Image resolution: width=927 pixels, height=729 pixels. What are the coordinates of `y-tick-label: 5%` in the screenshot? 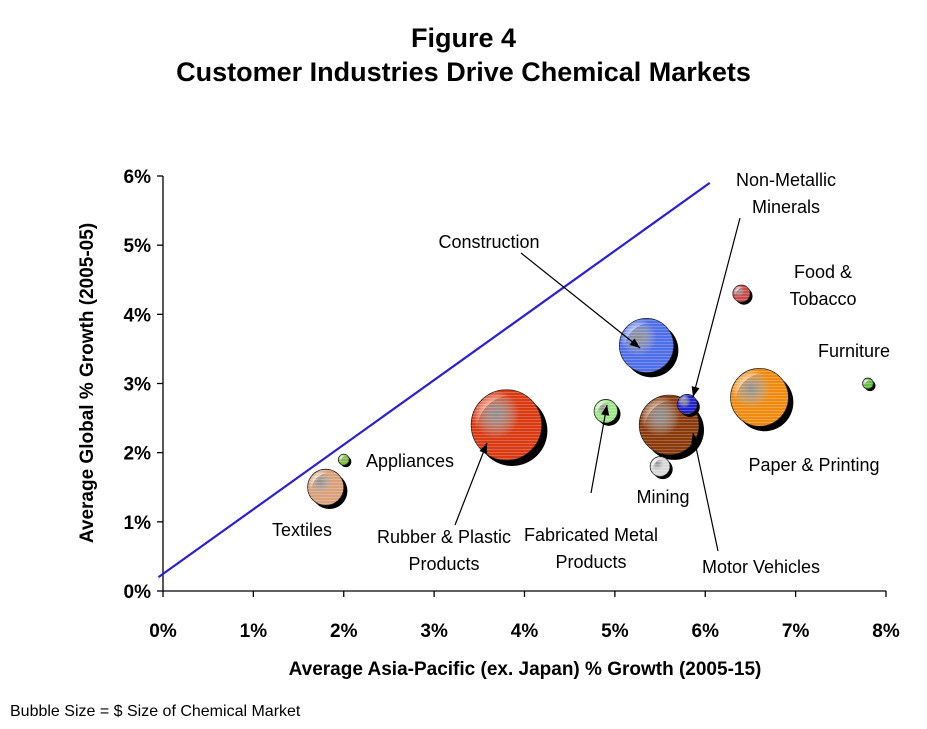 It's located at (138, 246).